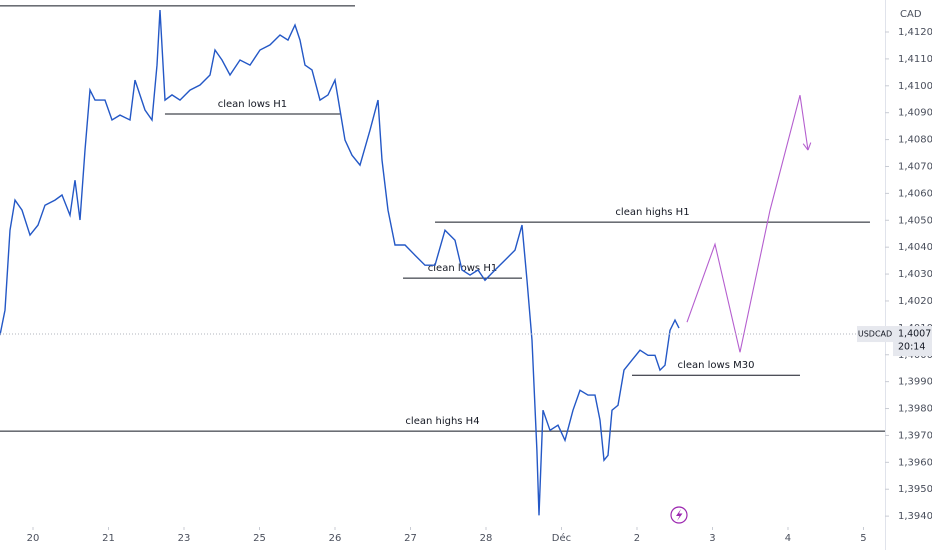 The image size is (932, 550). Describe the element at coordinates (486, 538) in the screenshot. I see `x-tick-label: 28` at that location.